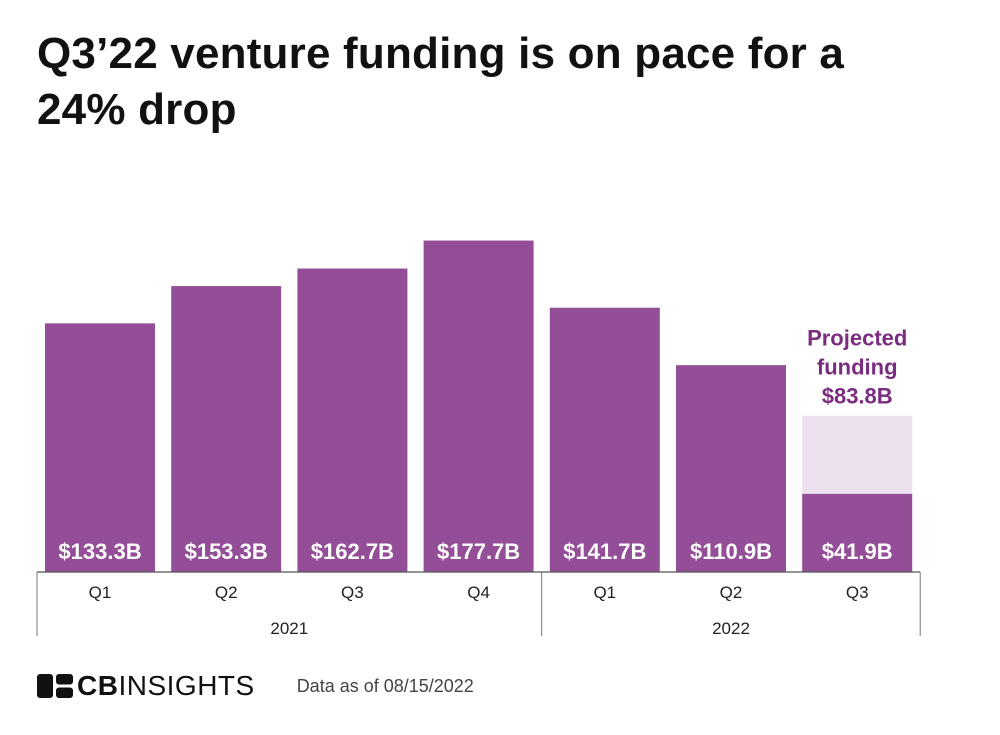  Describe the element at coordinates (99, 551) in the screenshot. I see `bar-value-label: $133.3B` at that location.